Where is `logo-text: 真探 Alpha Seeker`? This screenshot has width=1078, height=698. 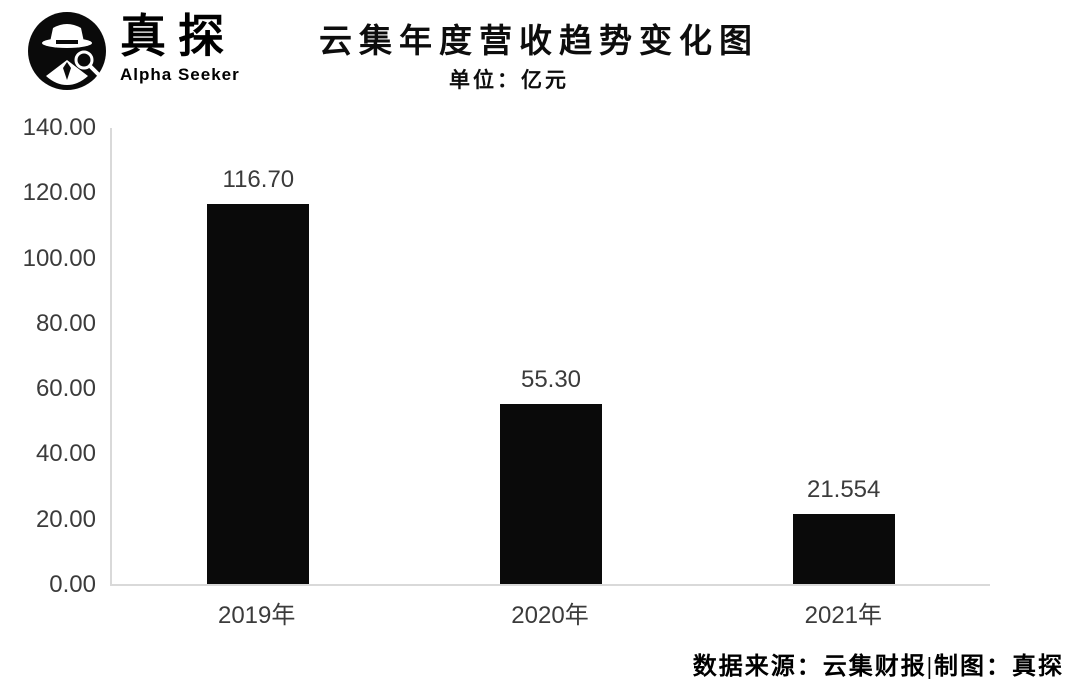 logo-text: 真探 Alpha Seeker is located at coordinates (180, 47).